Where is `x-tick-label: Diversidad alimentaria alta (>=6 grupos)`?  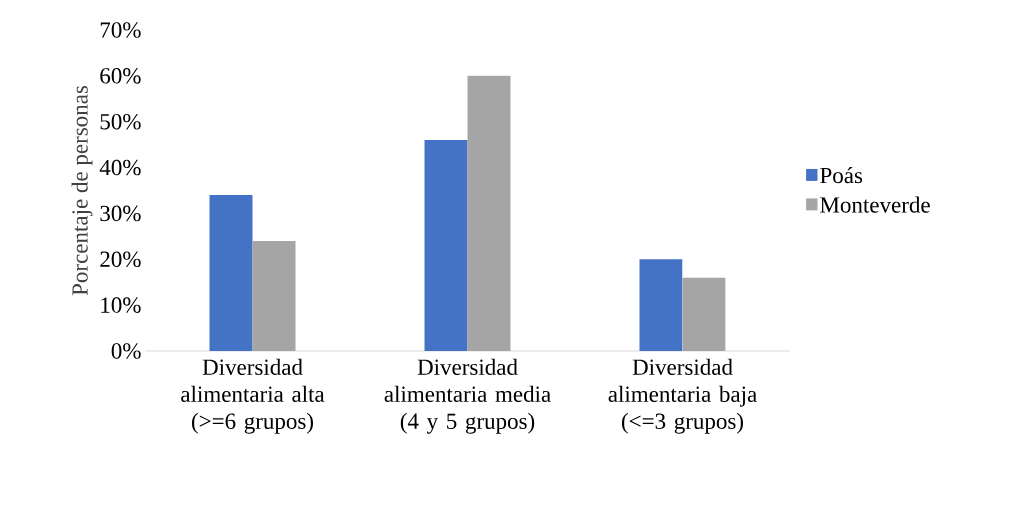
x-tick-label: Diversidad alimentaria alta (>=6 grupos) is located at coordinates (253, 396).